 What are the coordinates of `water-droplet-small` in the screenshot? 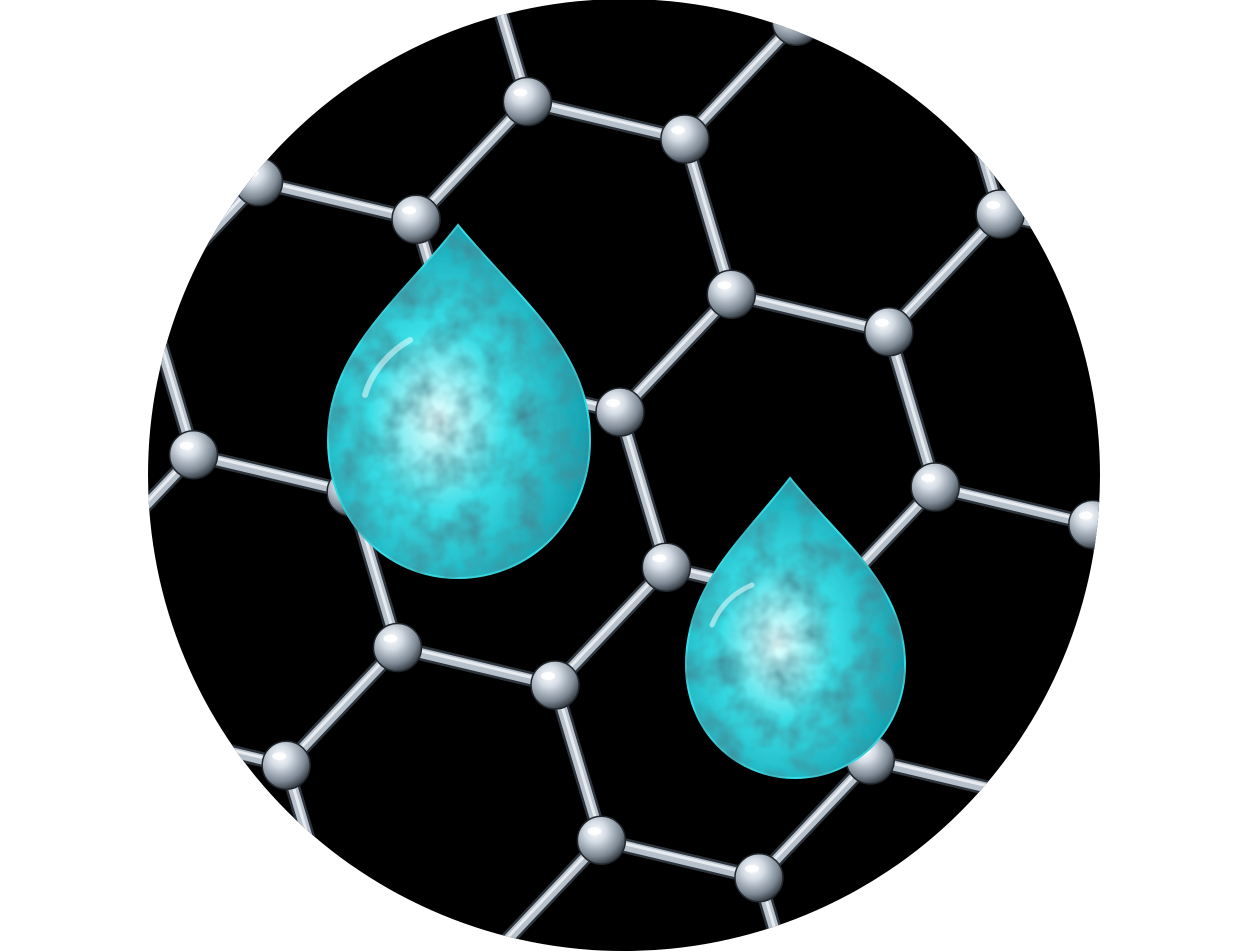 It's located at (795, 628).